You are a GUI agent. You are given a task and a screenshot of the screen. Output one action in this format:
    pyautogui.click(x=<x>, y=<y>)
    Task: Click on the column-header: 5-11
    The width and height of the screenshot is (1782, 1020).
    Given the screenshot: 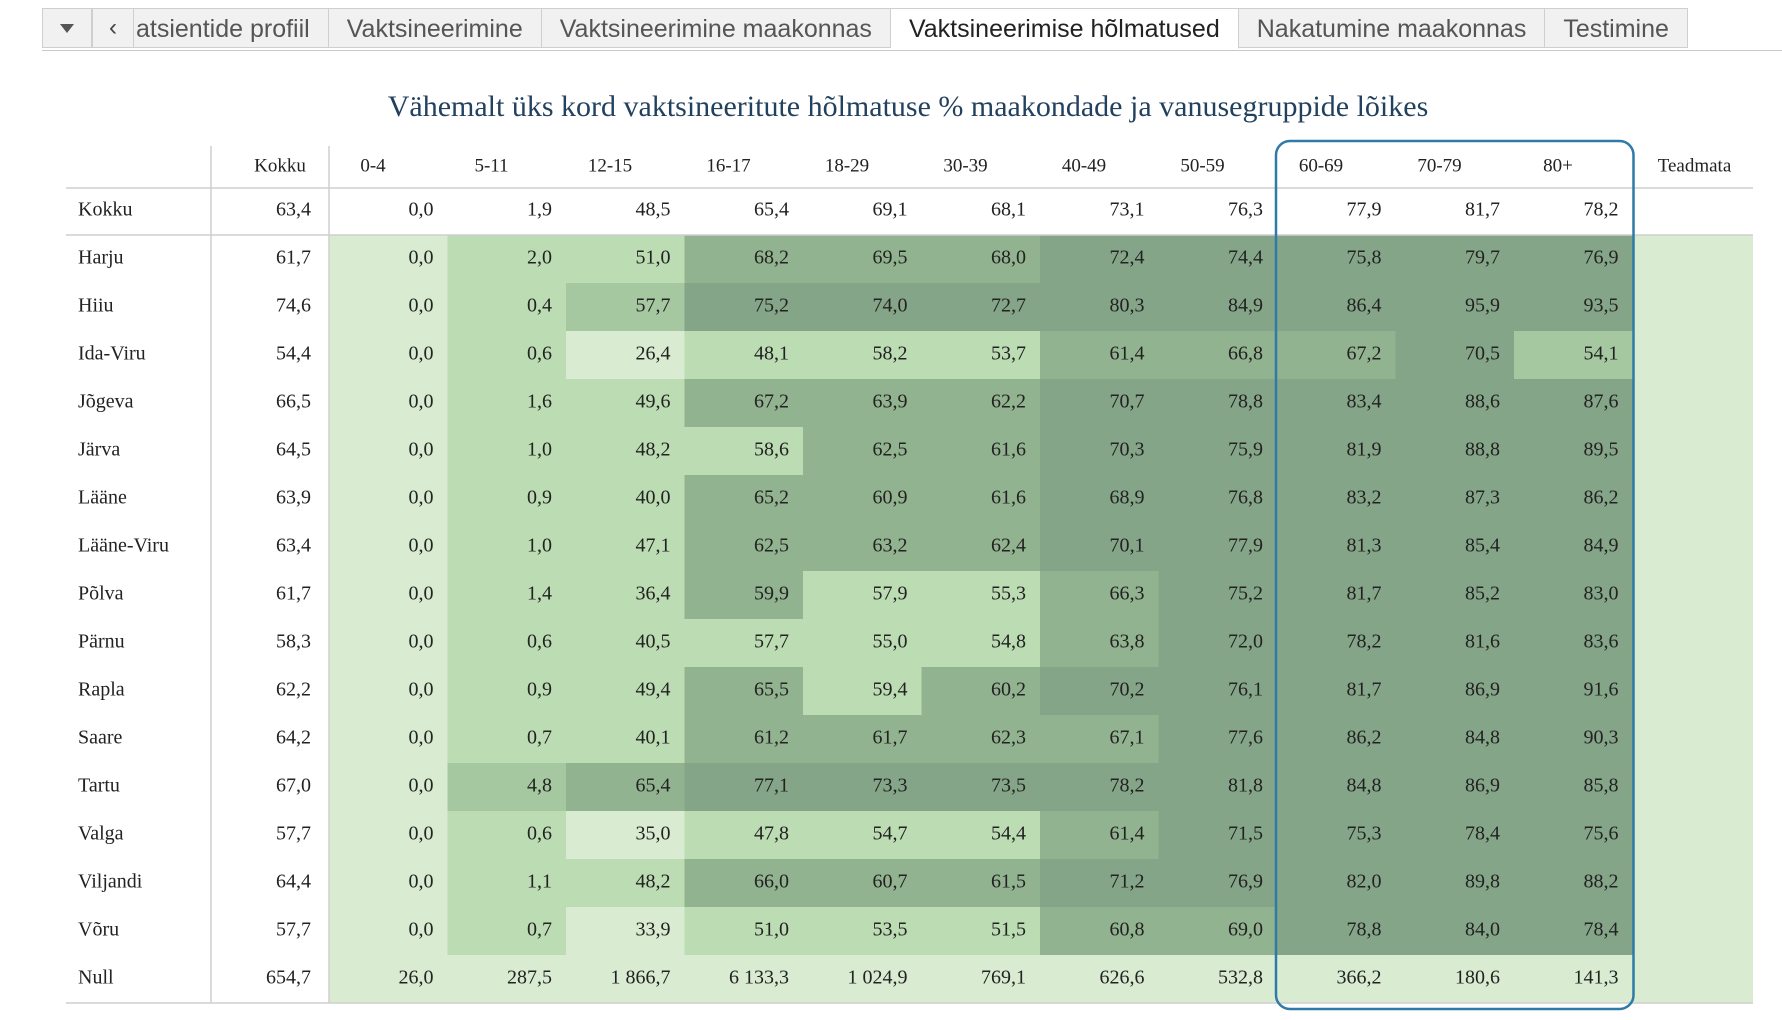 What is the action you would take?
    pyautogui.click(x=491, y=165)
    